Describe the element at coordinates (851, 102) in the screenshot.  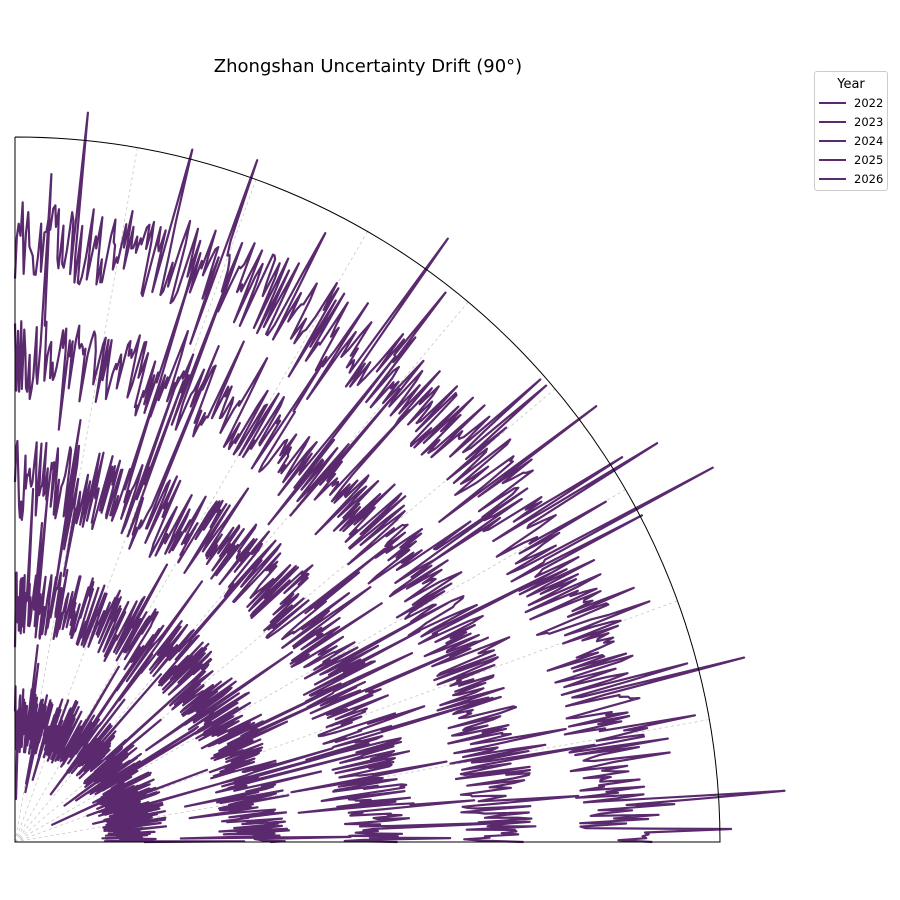
I see `legend-item: 2022` at that location.